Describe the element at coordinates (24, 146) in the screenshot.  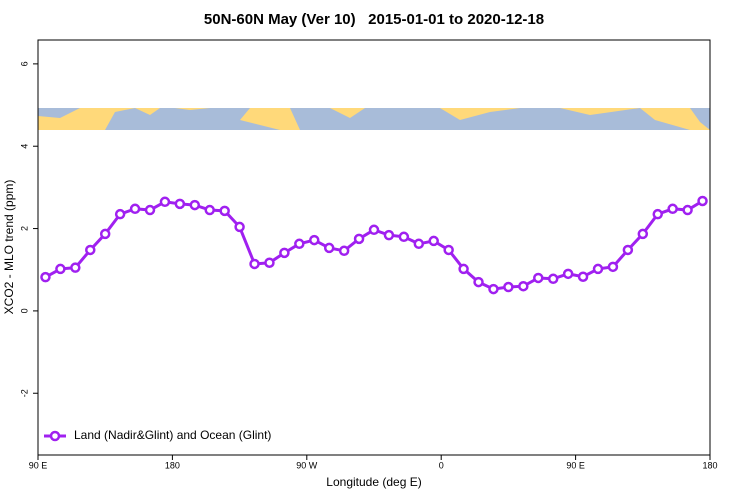
I see `y-tick-label: 4` at that location.